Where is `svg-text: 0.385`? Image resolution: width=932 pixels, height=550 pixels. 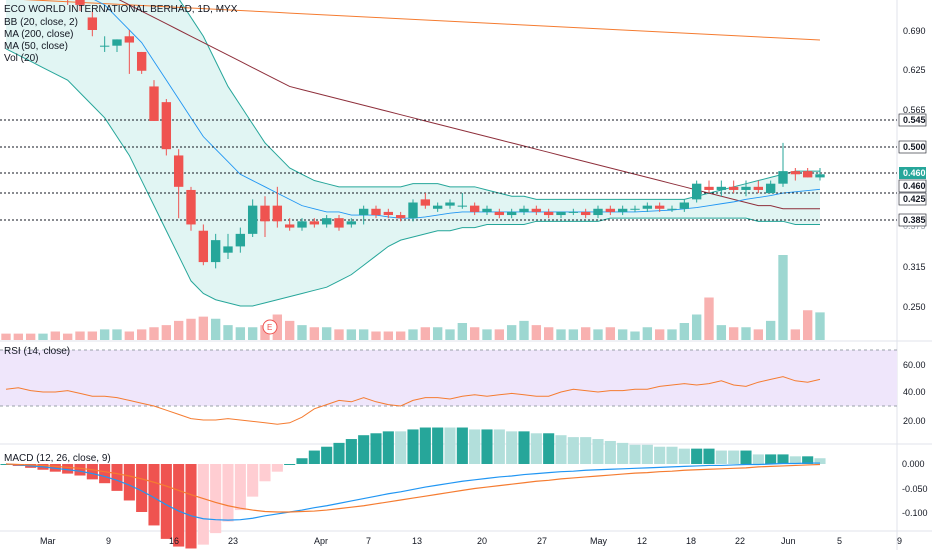
svg-text: 0.385 is located at coordinates (914, 220).